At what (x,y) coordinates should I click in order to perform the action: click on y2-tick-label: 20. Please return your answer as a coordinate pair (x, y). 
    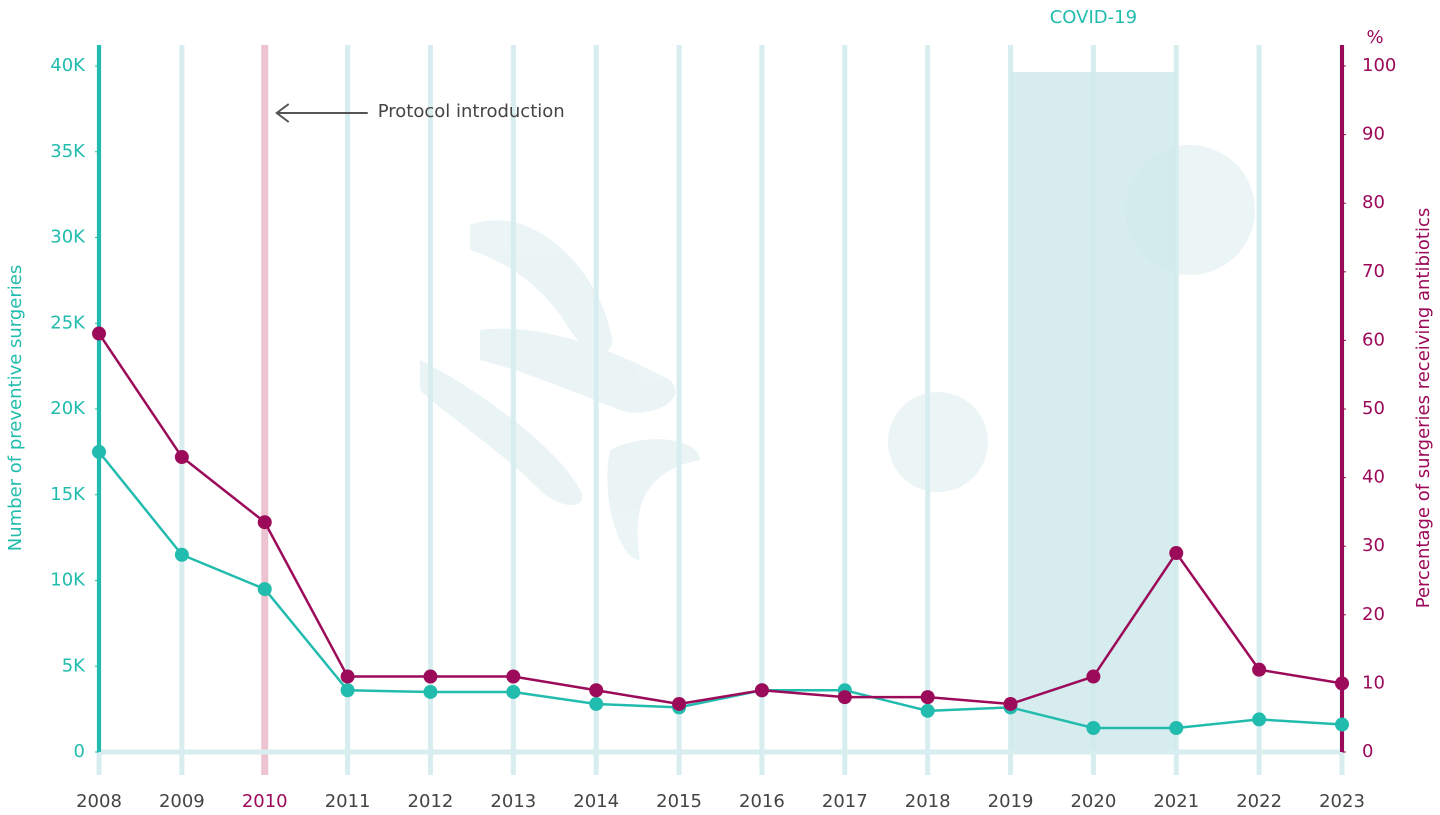
    Looking at the image, I should click on (1373, 614).